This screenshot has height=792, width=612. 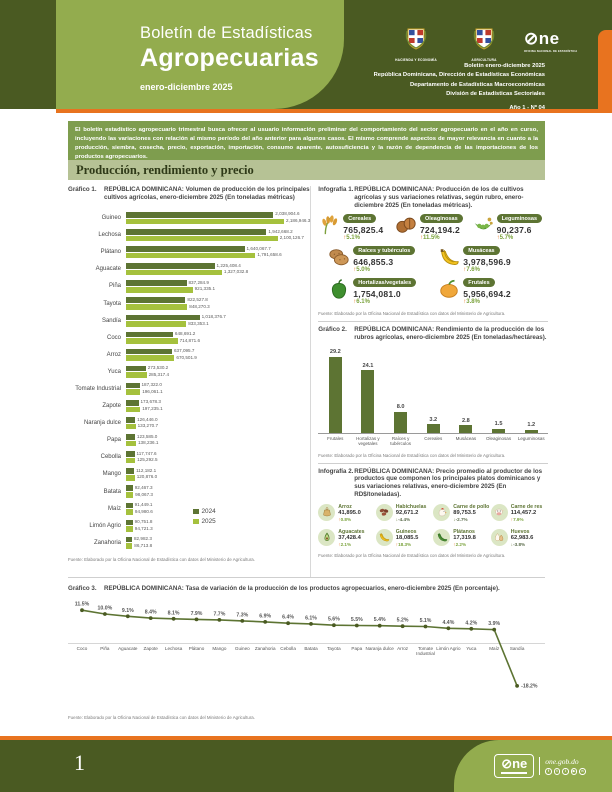 What do you see at coordinates (185, 334) in the screenshot?
I see `g1-value-label: 648,691.2` at bounding box center [185, 334].